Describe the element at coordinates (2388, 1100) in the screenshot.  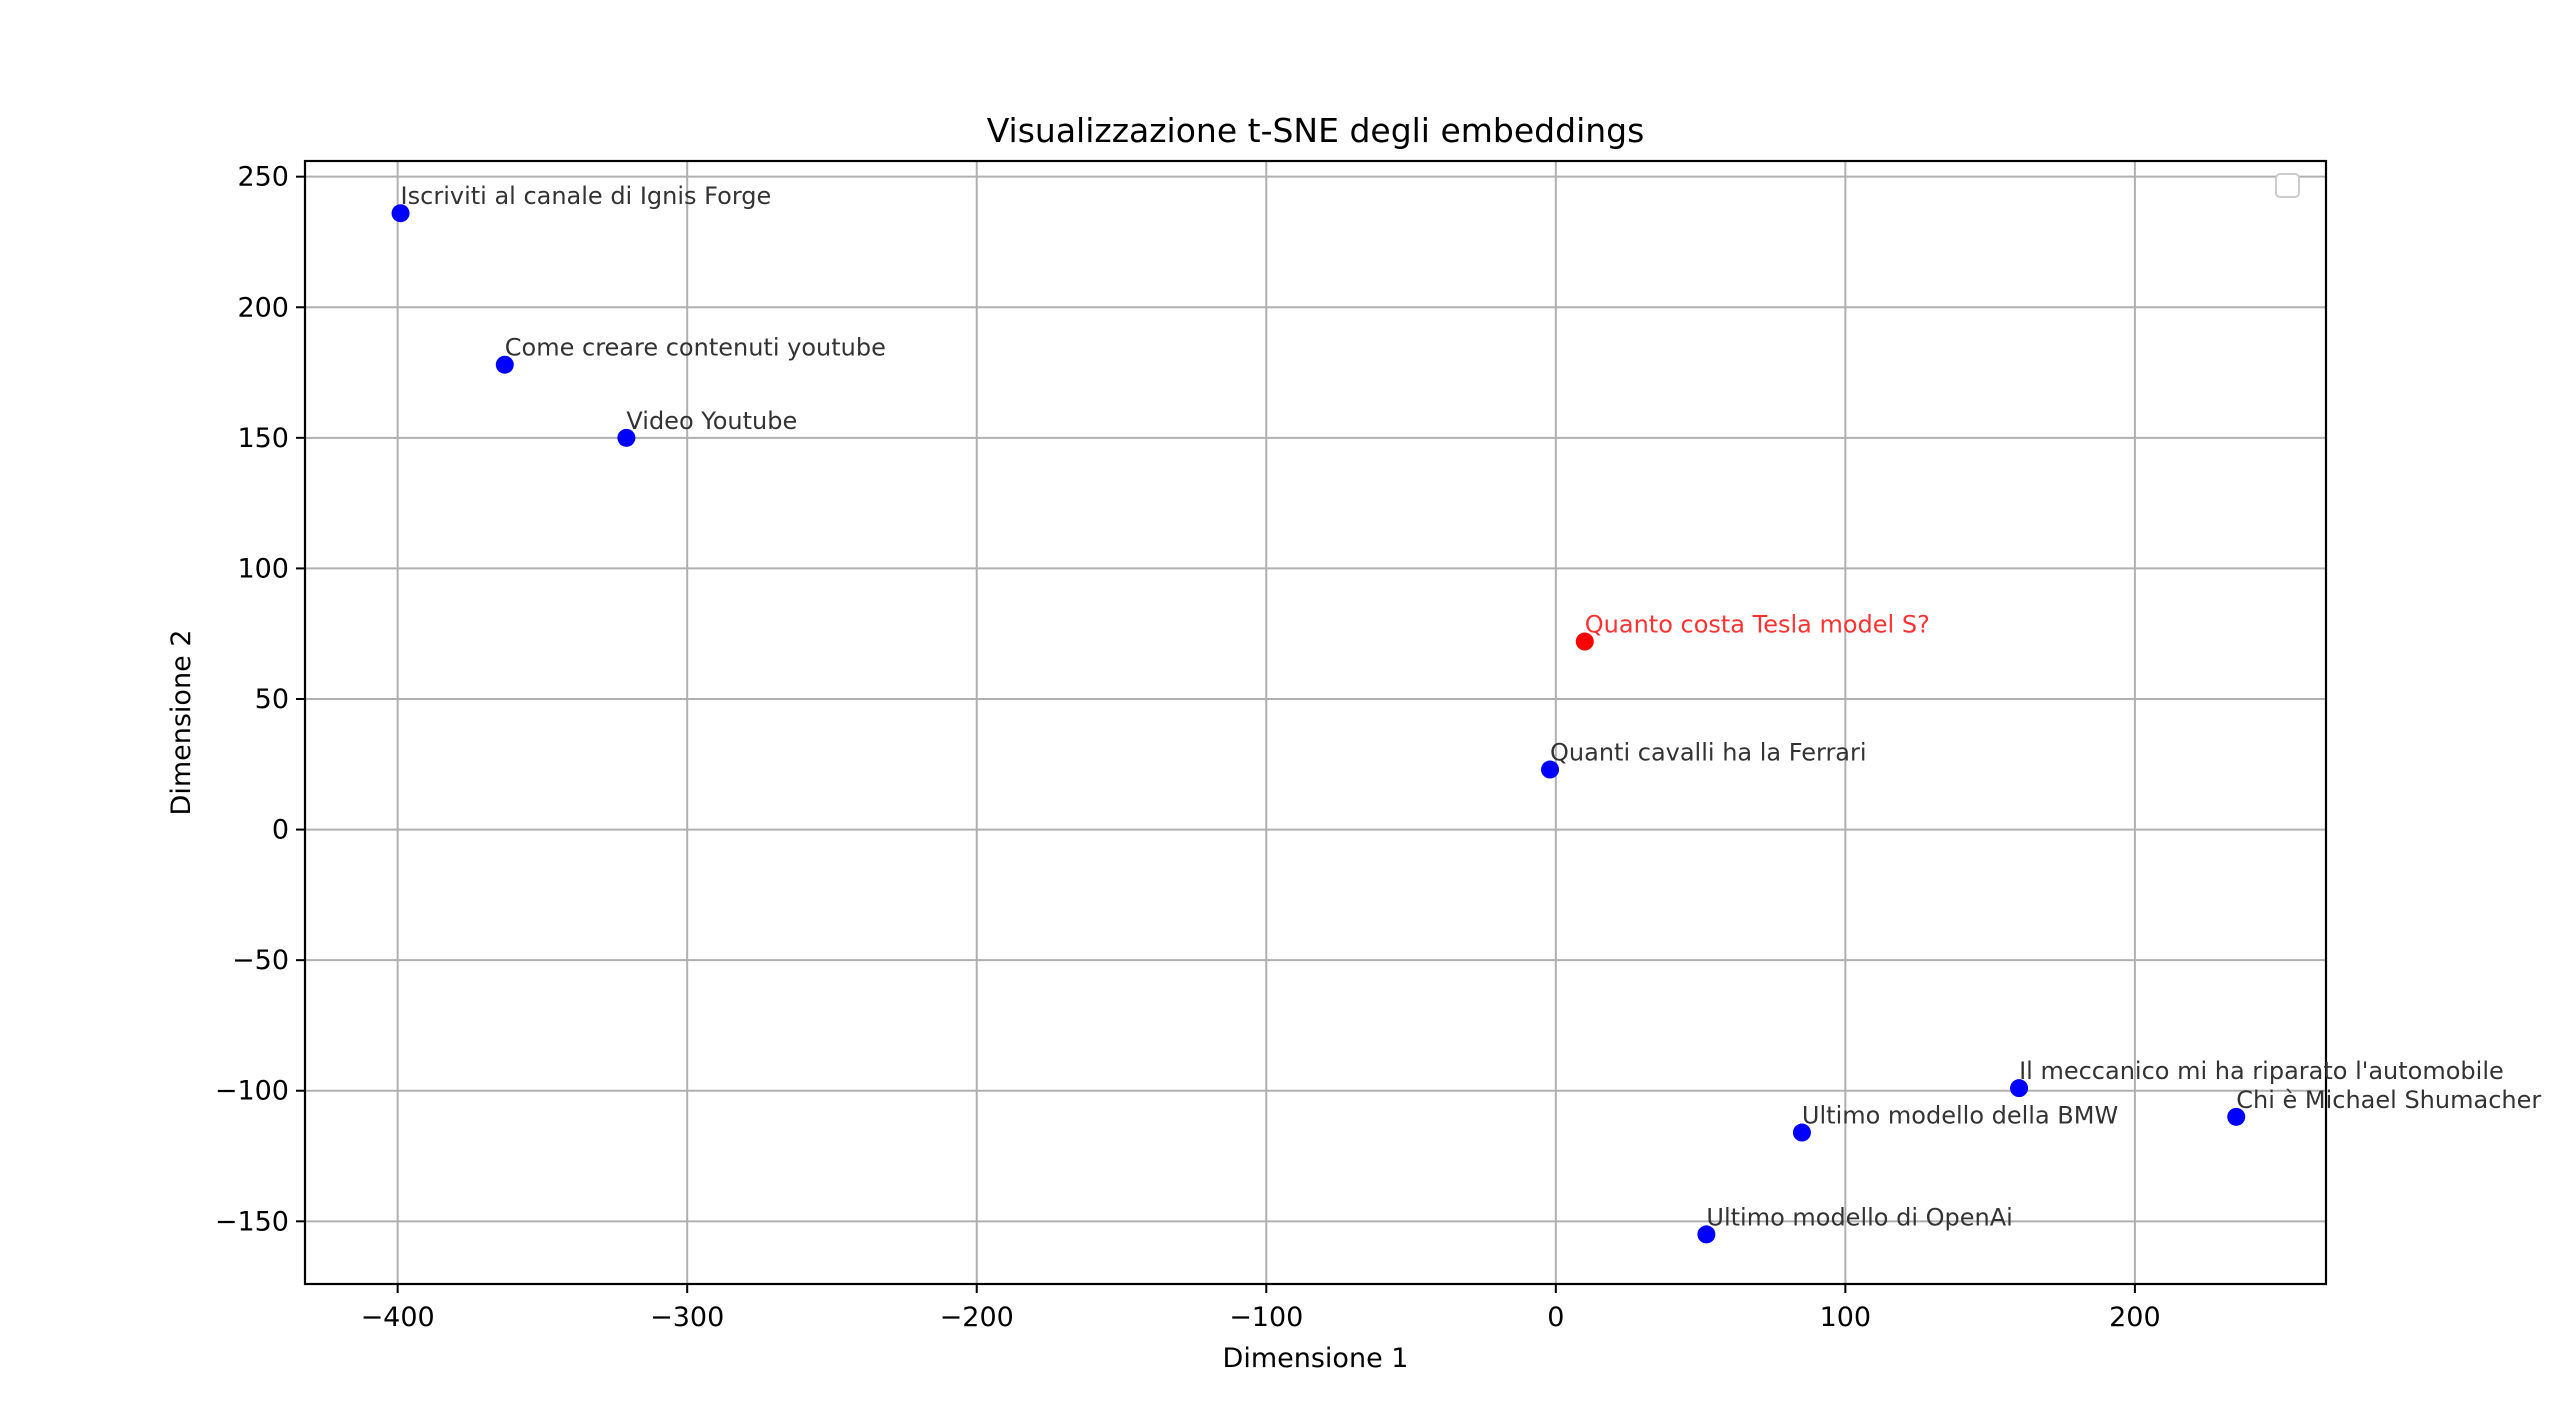
I see `point-label: Chi è Michael Shumacher` at that location.